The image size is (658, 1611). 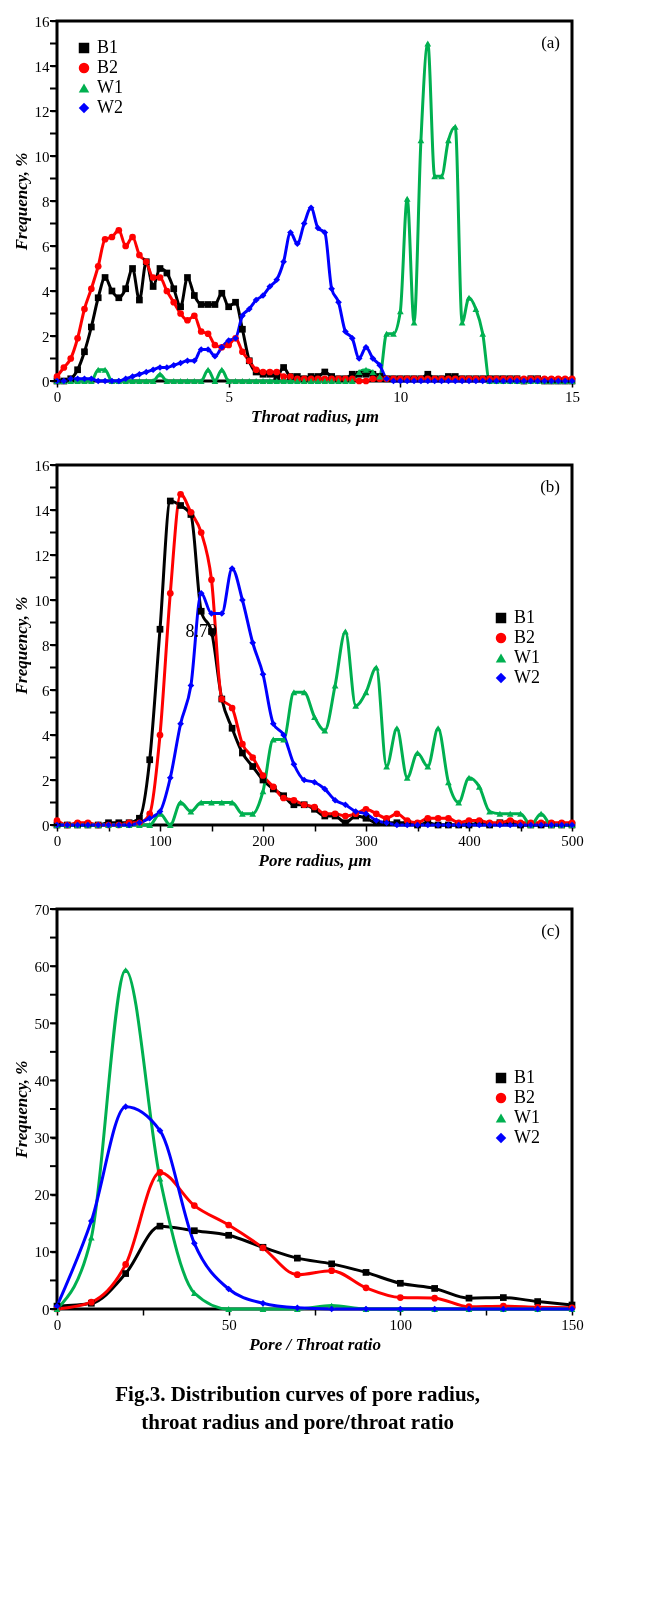 I want to click on annotation: (a), so click(x=550, y=42).